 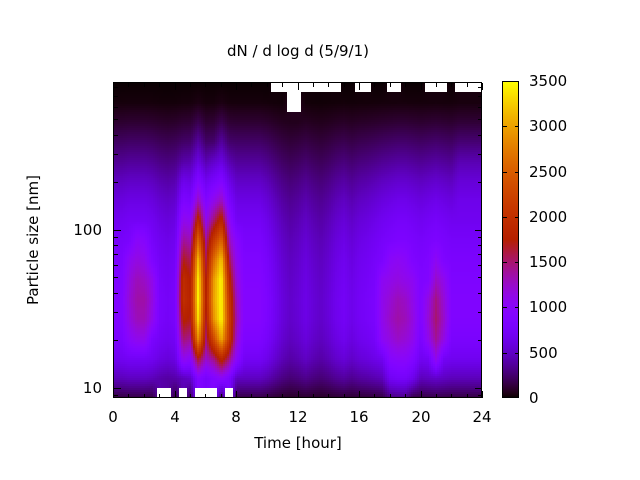 What do you see at coordinates (298, 443) in the screenshot?
I see `x-axis-label: Time [hour]` at bounding box center [298, 443].